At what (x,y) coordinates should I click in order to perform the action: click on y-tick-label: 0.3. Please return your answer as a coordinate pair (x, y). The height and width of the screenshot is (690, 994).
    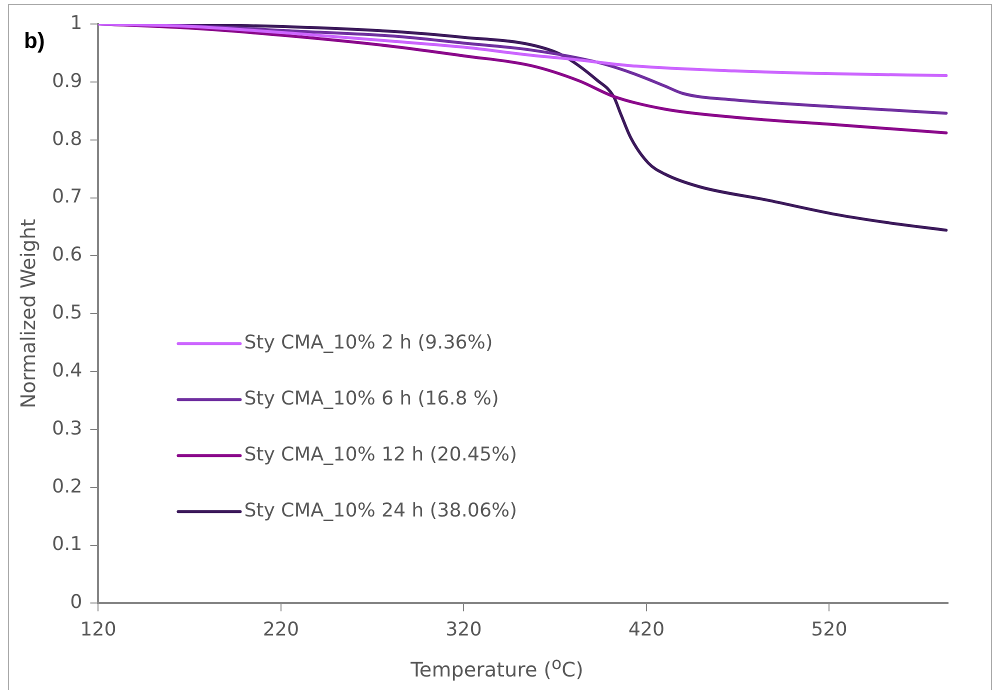
    Looking at the image, I should click on (67, 428).